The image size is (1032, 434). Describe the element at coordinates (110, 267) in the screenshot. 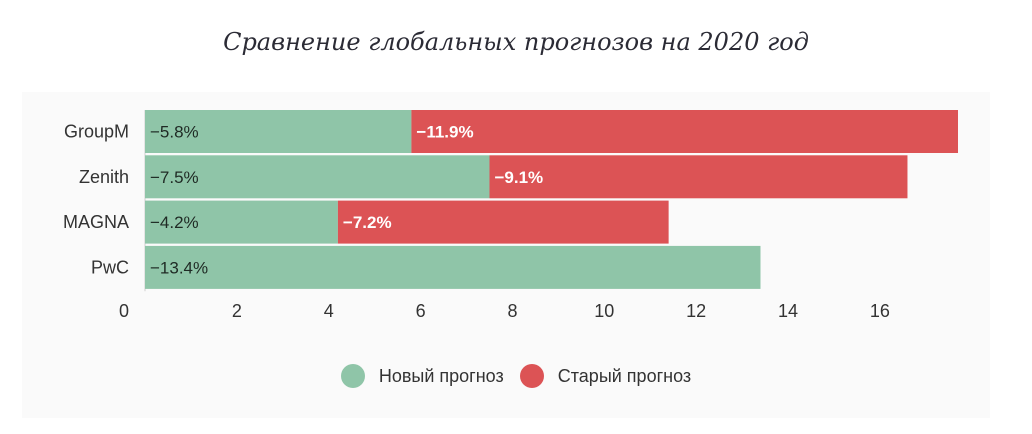

I see `category-label-pwc: PwC` at that location.